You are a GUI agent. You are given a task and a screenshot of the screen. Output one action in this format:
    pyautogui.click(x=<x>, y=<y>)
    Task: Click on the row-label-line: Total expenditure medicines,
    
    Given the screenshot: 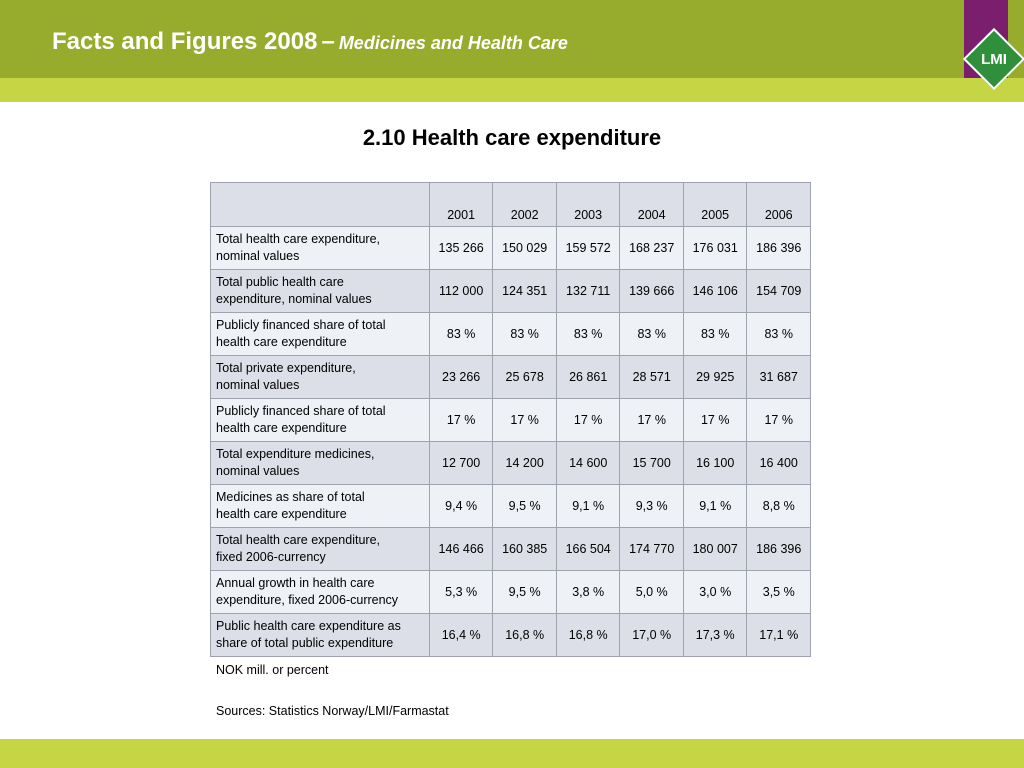 What is the action you would take?
    pyautogui.click(x=295, y=454)
    